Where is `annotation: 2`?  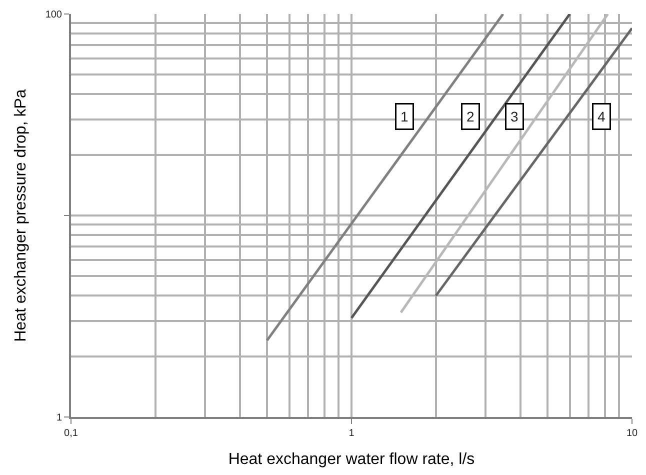 annotation: 2 is located at coordinates (470, 116).